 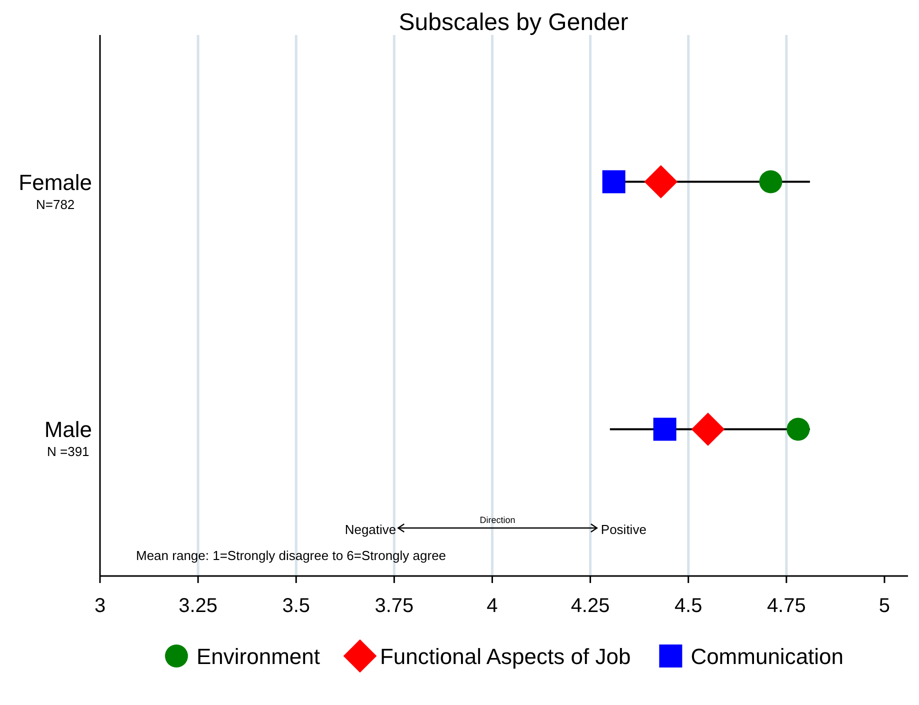 I want to click on legend-label: Environment, so click(x=258, y=656).